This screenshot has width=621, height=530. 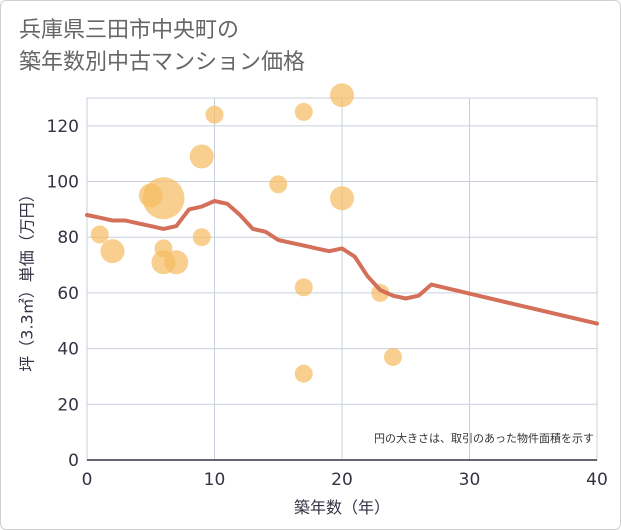 I want to click on y-tick-label: 0, so click(x=73, y=461).